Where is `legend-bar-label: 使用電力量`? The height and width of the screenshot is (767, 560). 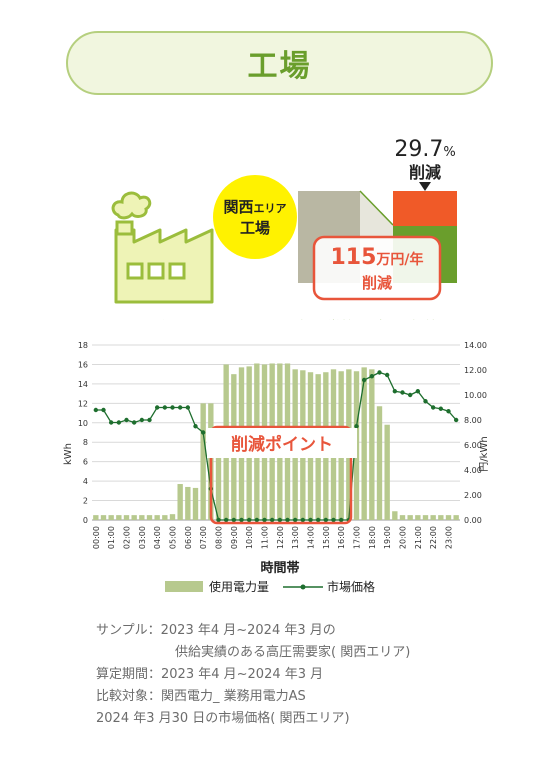
legend-bar-label: 使用電力量 is located at coordinates (239, 587).